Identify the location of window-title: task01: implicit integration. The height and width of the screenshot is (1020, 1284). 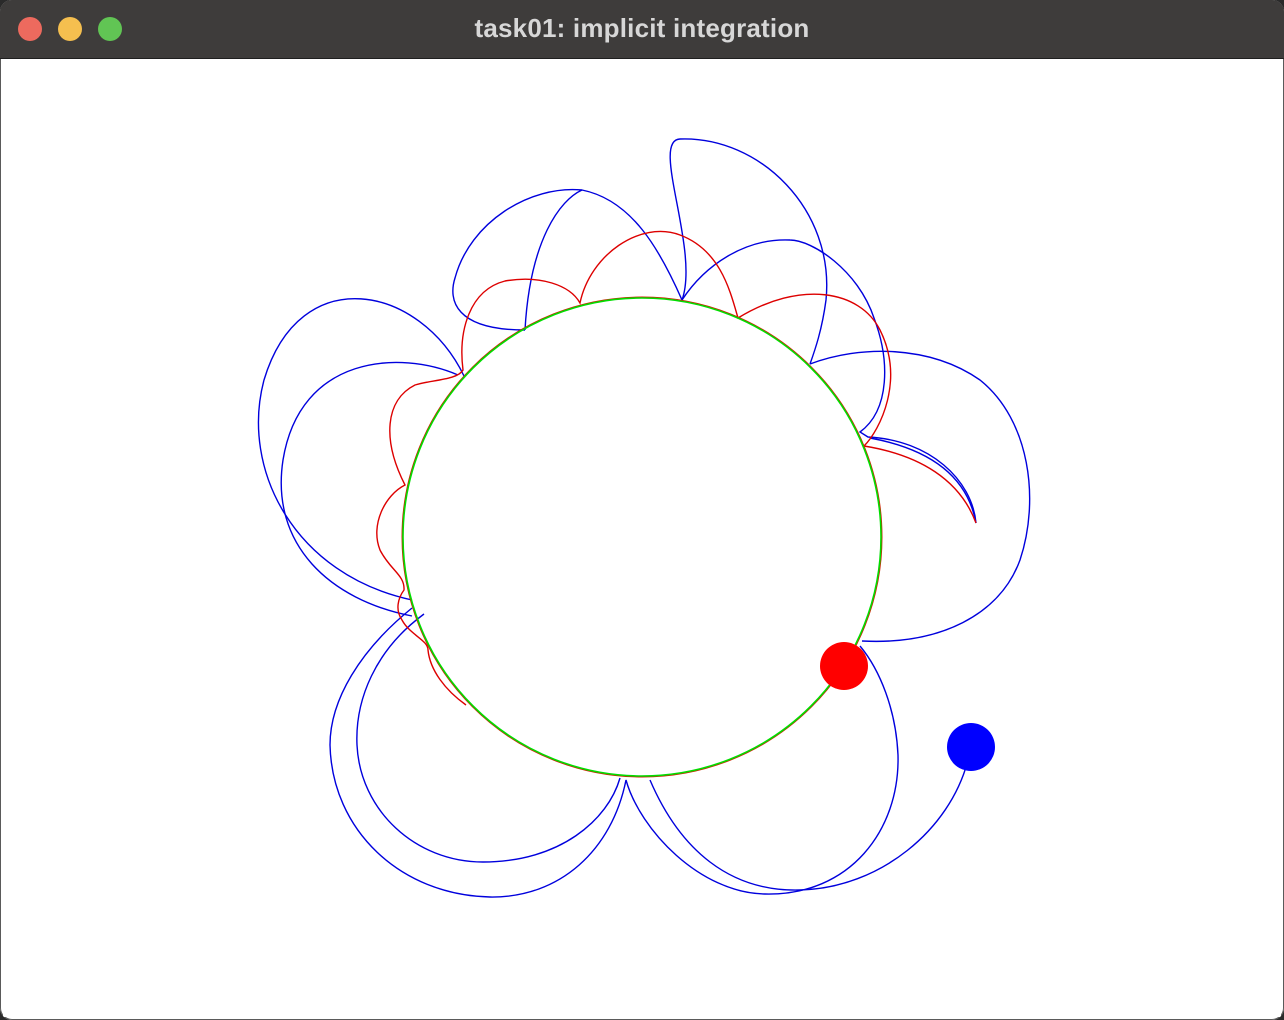
(642, 28).